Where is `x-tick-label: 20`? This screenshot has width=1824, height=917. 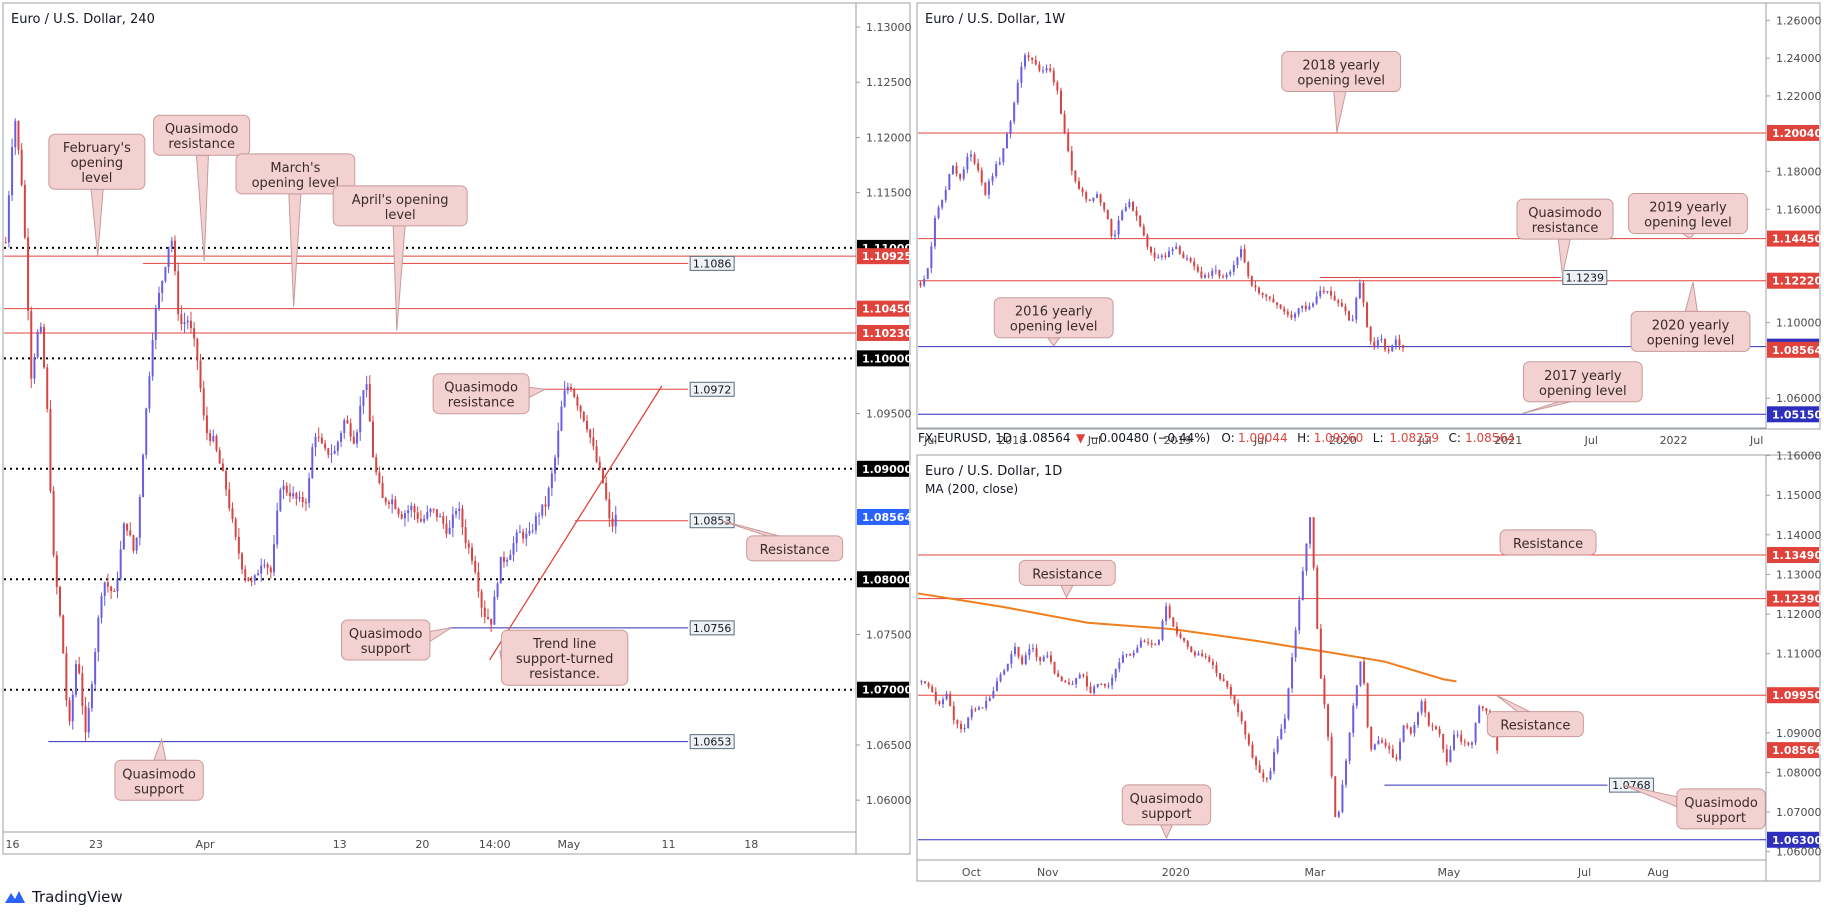 x-tick-label: 20 is located at coordinates (422, 844).